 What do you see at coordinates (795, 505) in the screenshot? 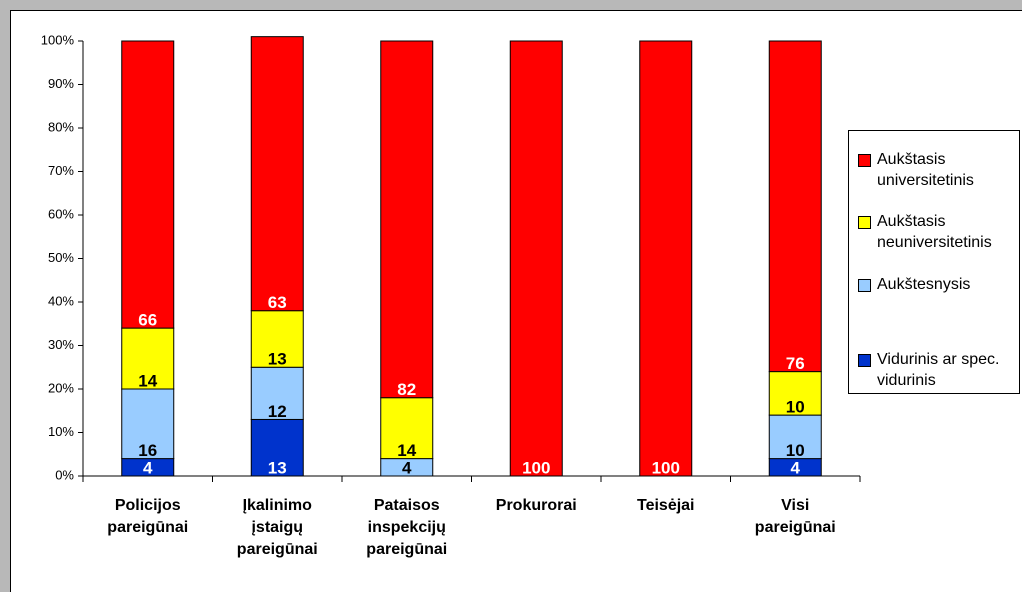
I see `x-tick-label: Visi` at bounding box center [795, 505].